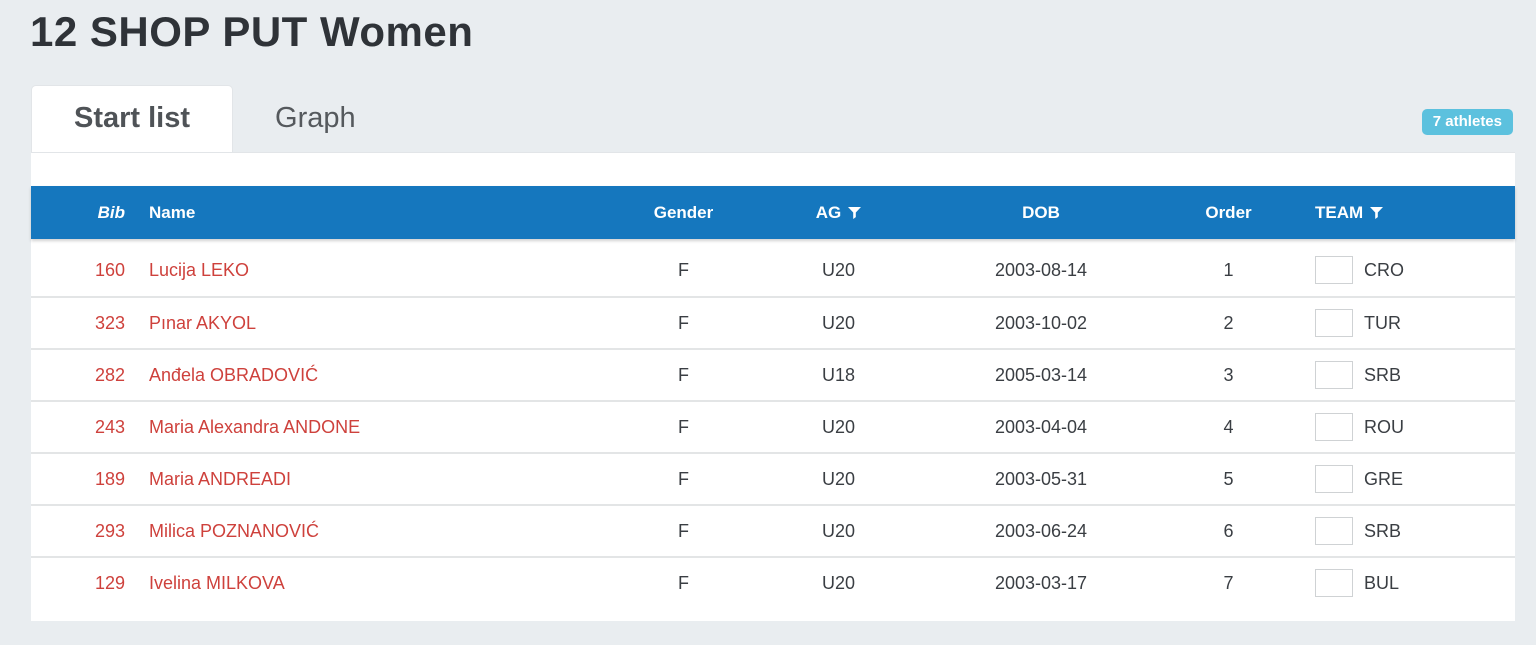  What do you see at coordinates (1384, 478) in the screenshot?
I see `team-code: GRE` at bounding box center [1384, 478].